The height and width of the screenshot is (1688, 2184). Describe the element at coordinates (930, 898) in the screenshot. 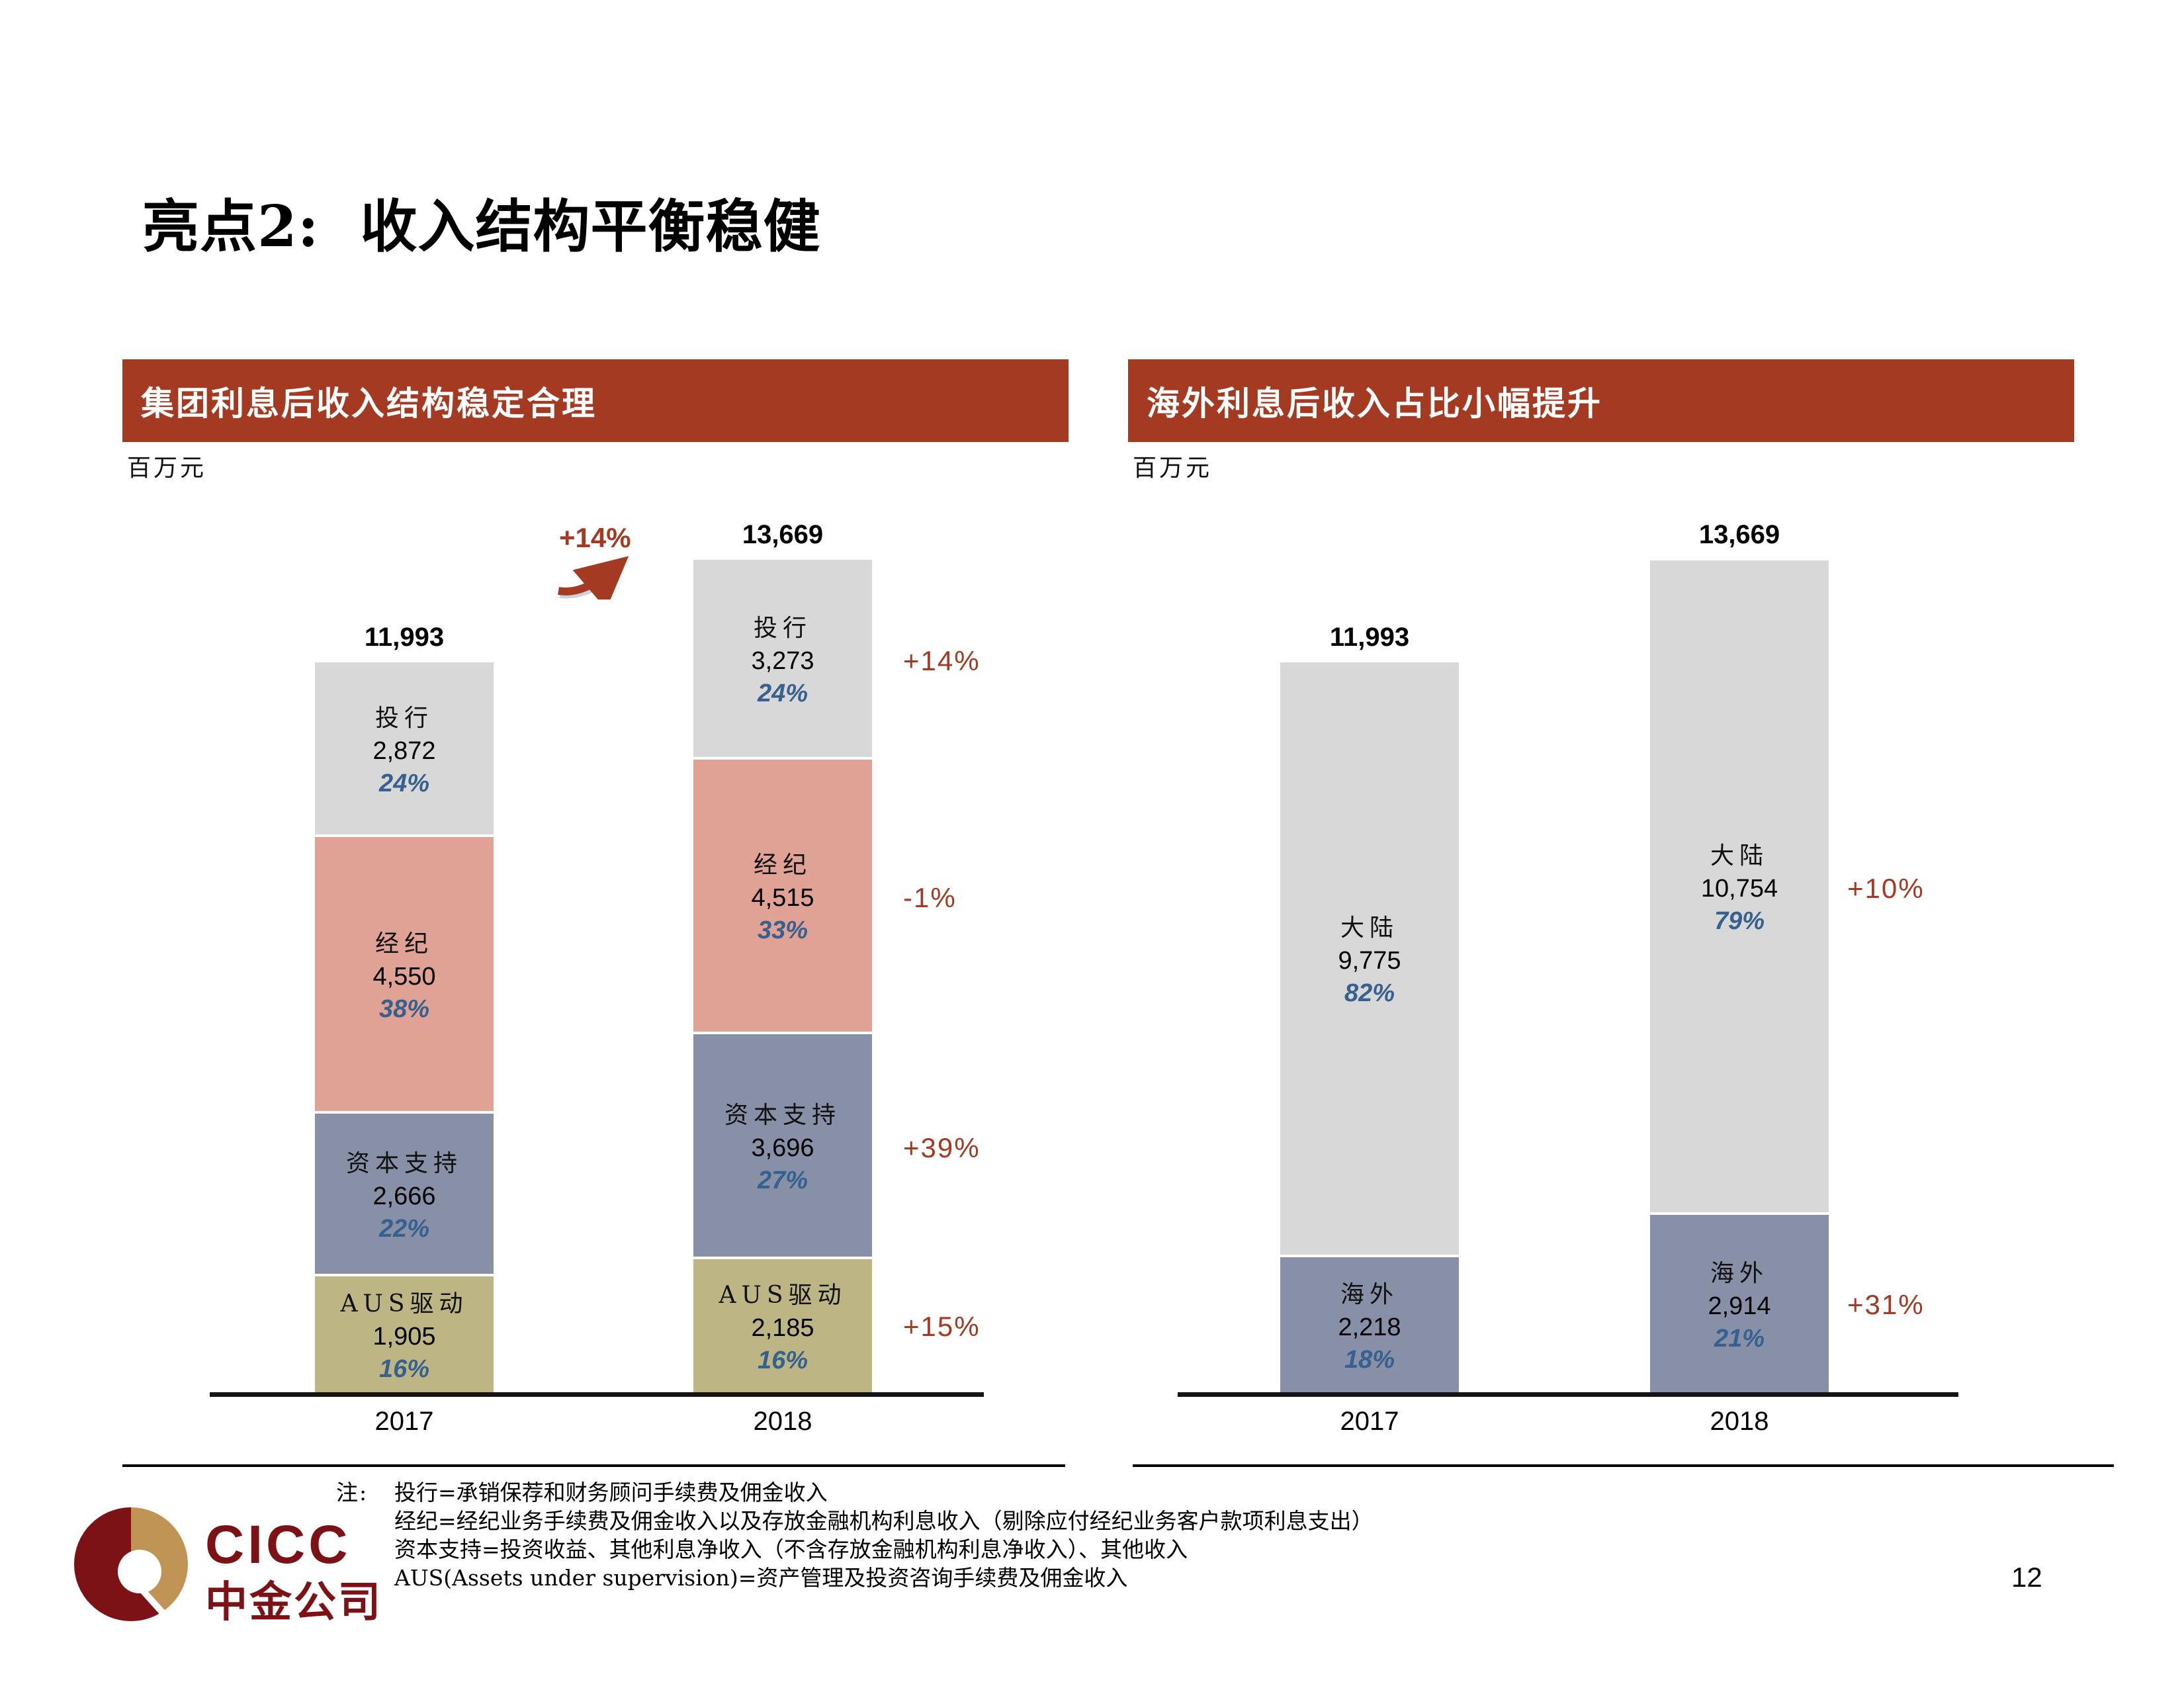

I see `left-chart-yoy-label: -1%` at that location.